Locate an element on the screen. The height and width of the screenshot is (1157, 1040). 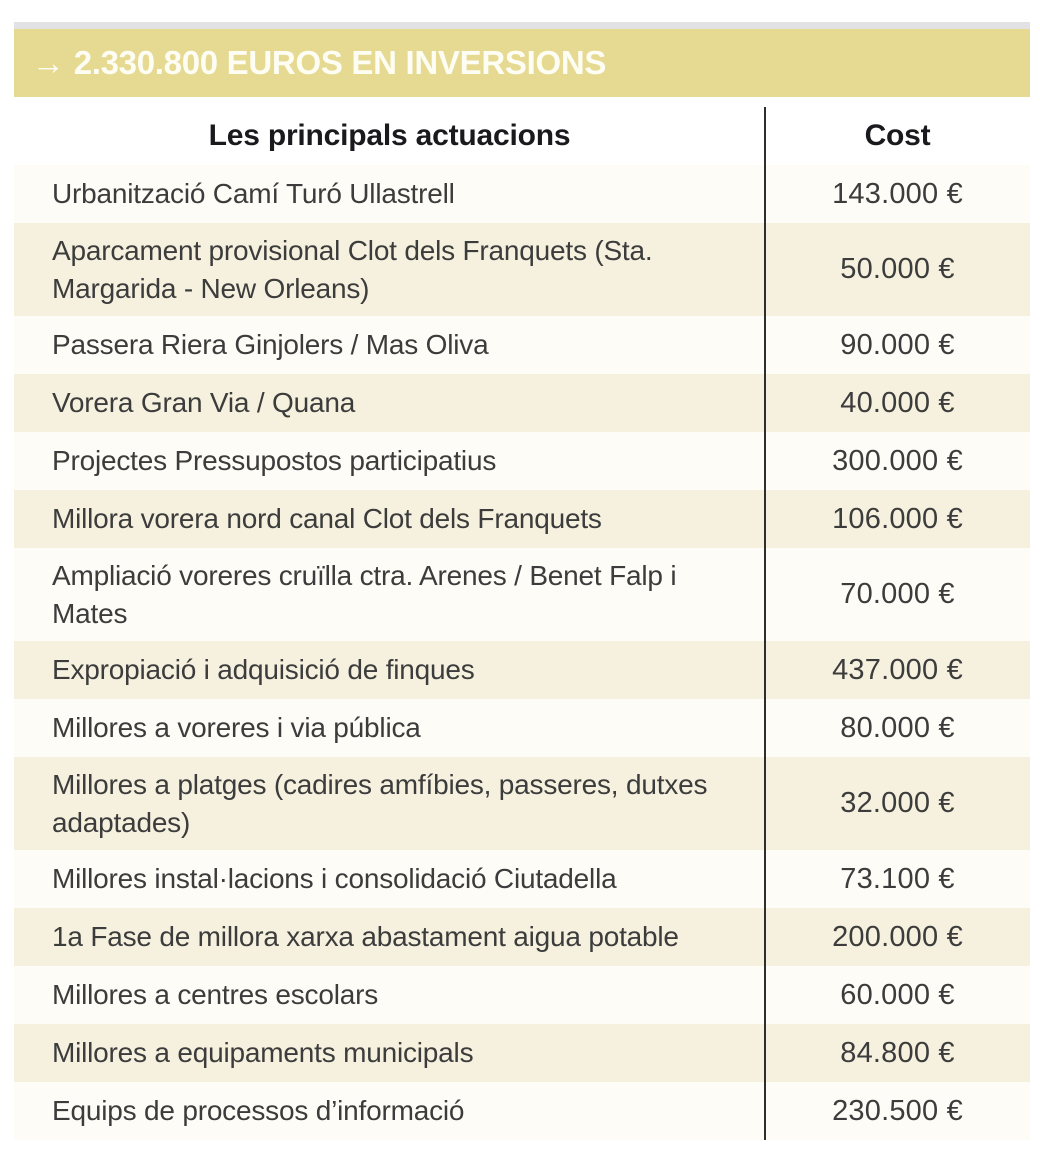
action-label: Millores a equipaments municipals is located at coordinates (263, 1053).